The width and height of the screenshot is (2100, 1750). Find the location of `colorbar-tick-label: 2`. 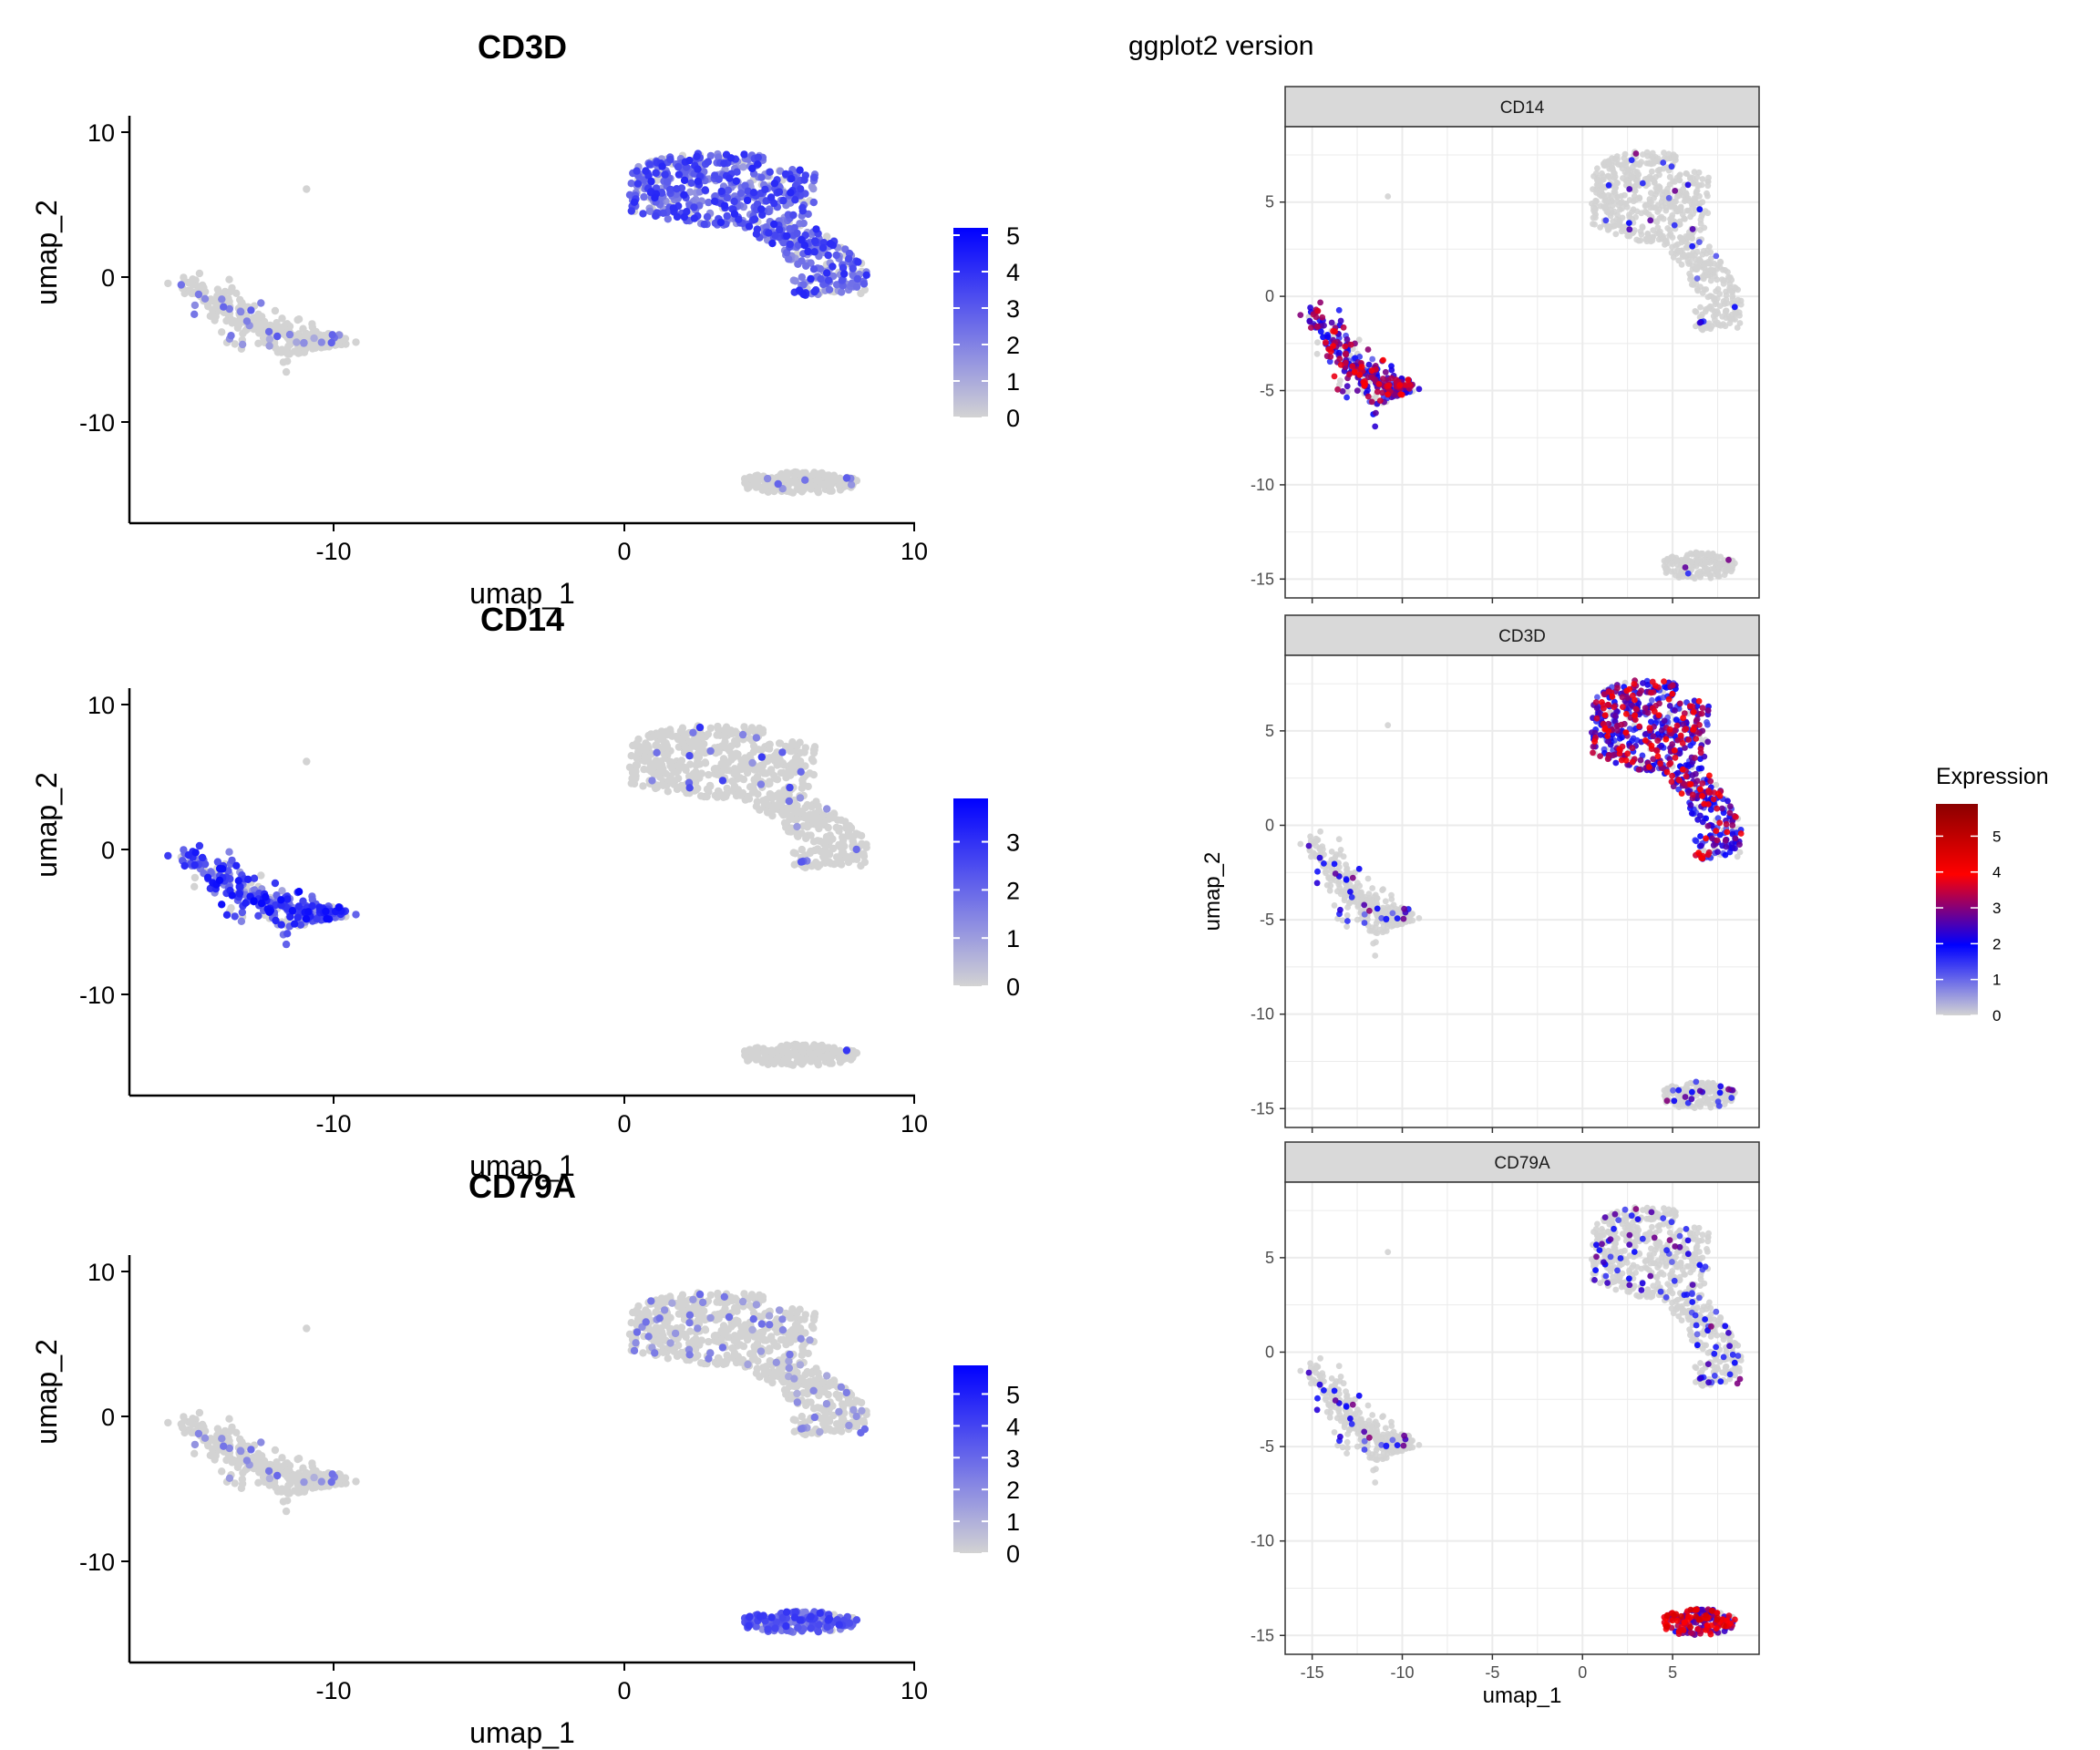

colorbar-tick-label: 2 is located at coordinates (1013, 346).